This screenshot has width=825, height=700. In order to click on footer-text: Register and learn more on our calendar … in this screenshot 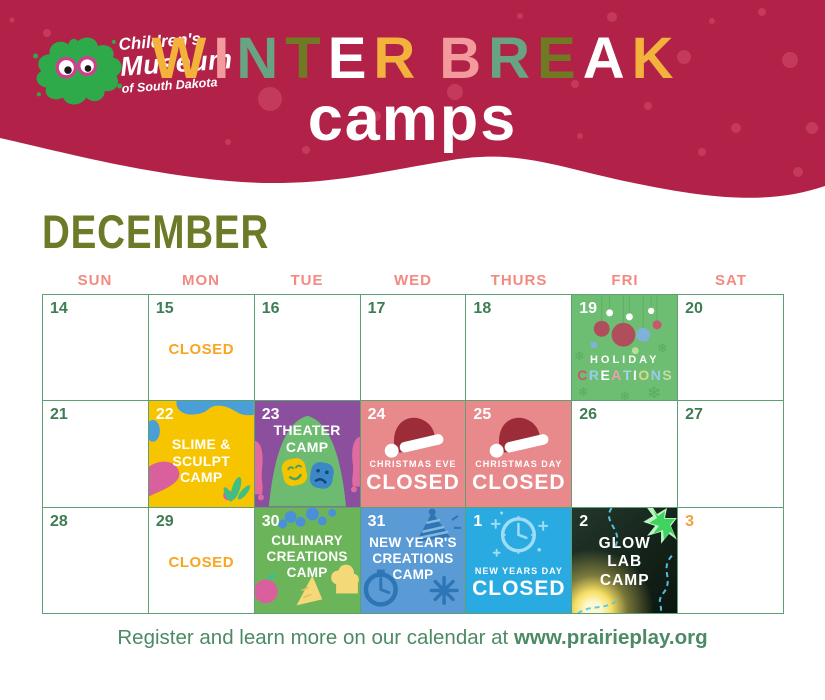, I will do `click(313, 637)`.